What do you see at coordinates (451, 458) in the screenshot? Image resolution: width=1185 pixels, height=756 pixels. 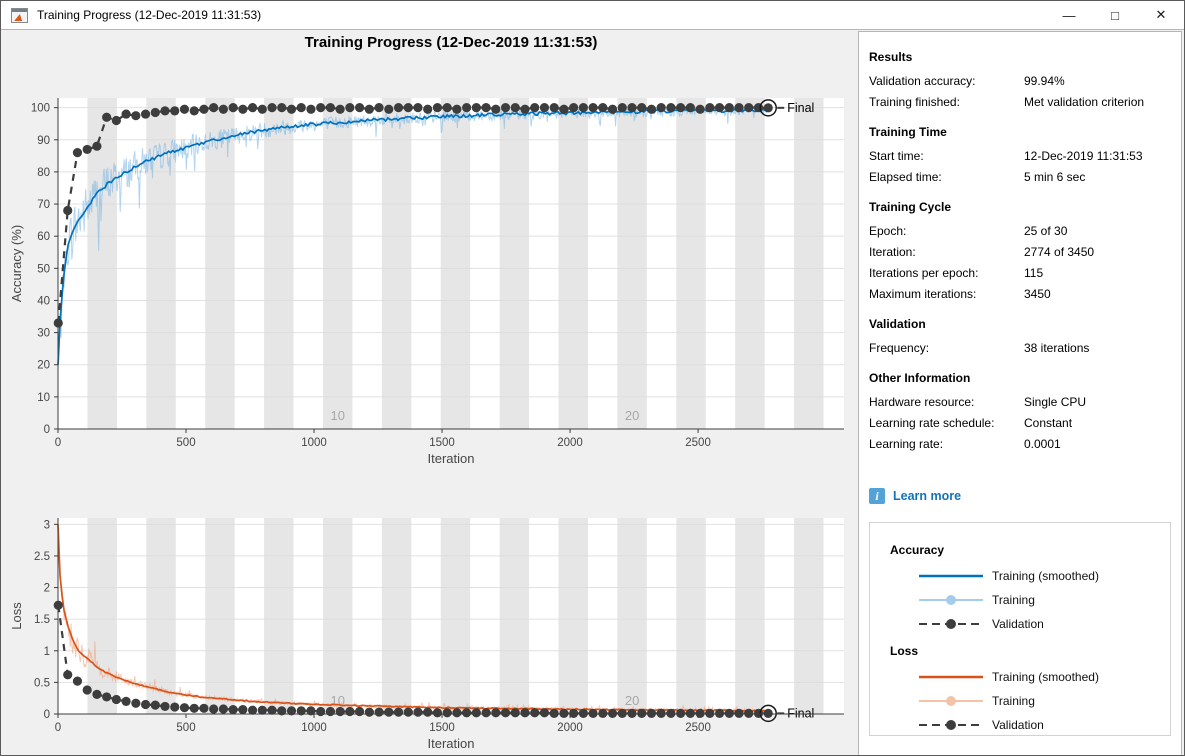 I see `x-axis-label: Iteration` at bounding box center [451, 458].